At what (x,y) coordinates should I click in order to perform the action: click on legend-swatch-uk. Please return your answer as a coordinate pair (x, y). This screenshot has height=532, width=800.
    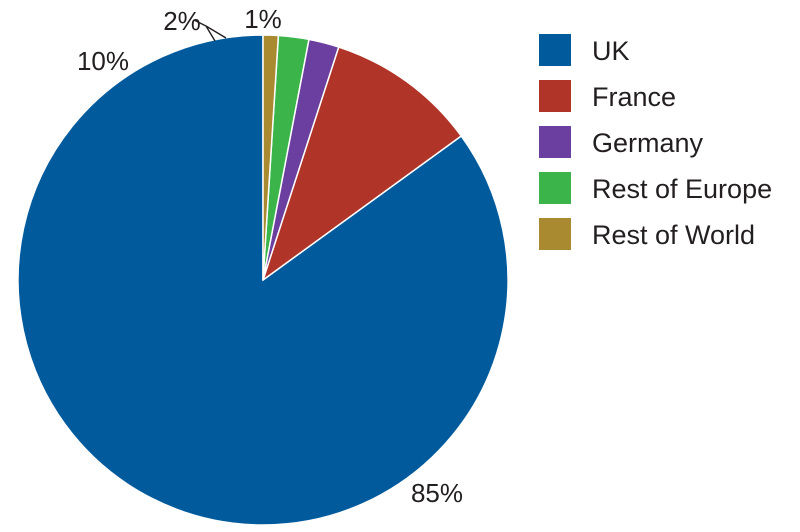
    Looking at the image, I should click on (555, 50).